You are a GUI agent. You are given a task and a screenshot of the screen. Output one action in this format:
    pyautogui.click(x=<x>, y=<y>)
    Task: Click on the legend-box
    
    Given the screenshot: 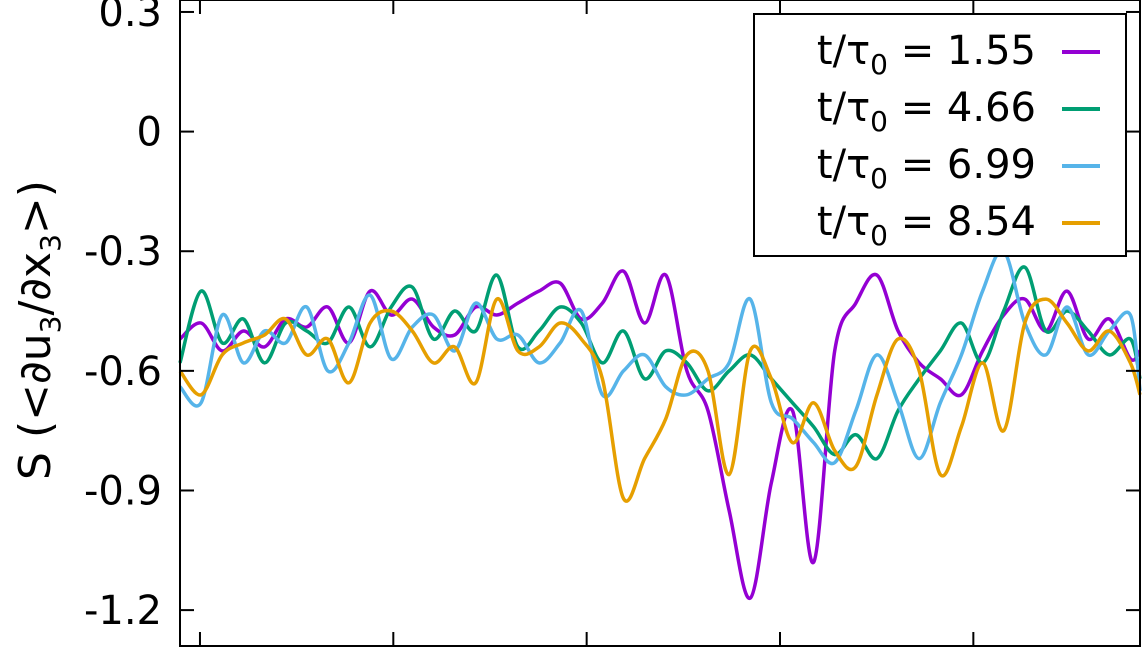 What is the action you would take?
    pyautogui.click(x=940, y=135)
    